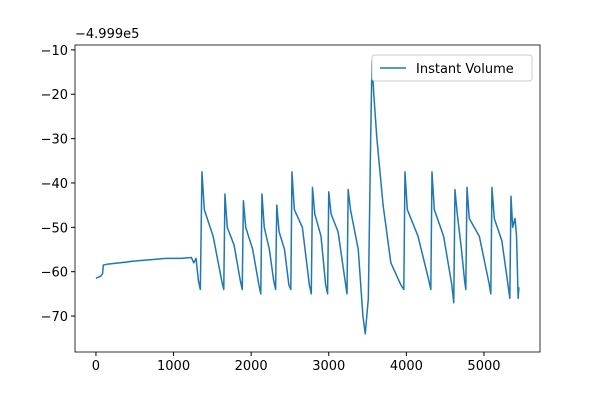 The height and width of the screenshot is (400, 600). I want to click on legend-label: Instant Volume, so click(465, 69).